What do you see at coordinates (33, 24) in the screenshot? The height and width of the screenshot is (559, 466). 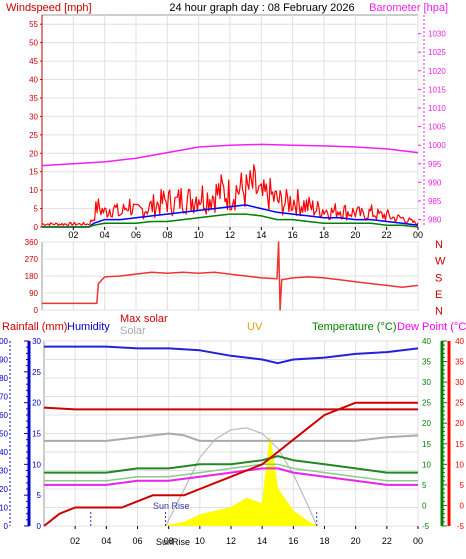 I see `wind-y-tick-label: 55` at bounding box center [33, 24].